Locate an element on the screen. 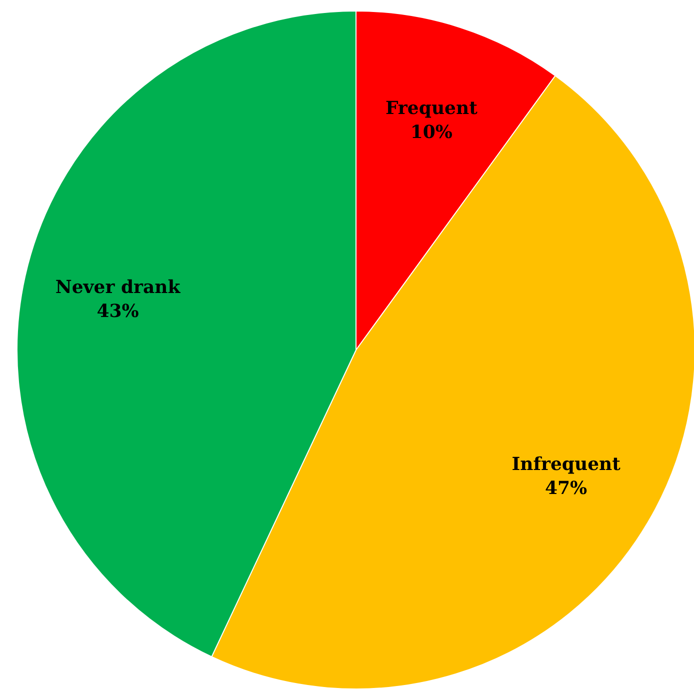  data-label: 10% is located at coordinates (431, 132).